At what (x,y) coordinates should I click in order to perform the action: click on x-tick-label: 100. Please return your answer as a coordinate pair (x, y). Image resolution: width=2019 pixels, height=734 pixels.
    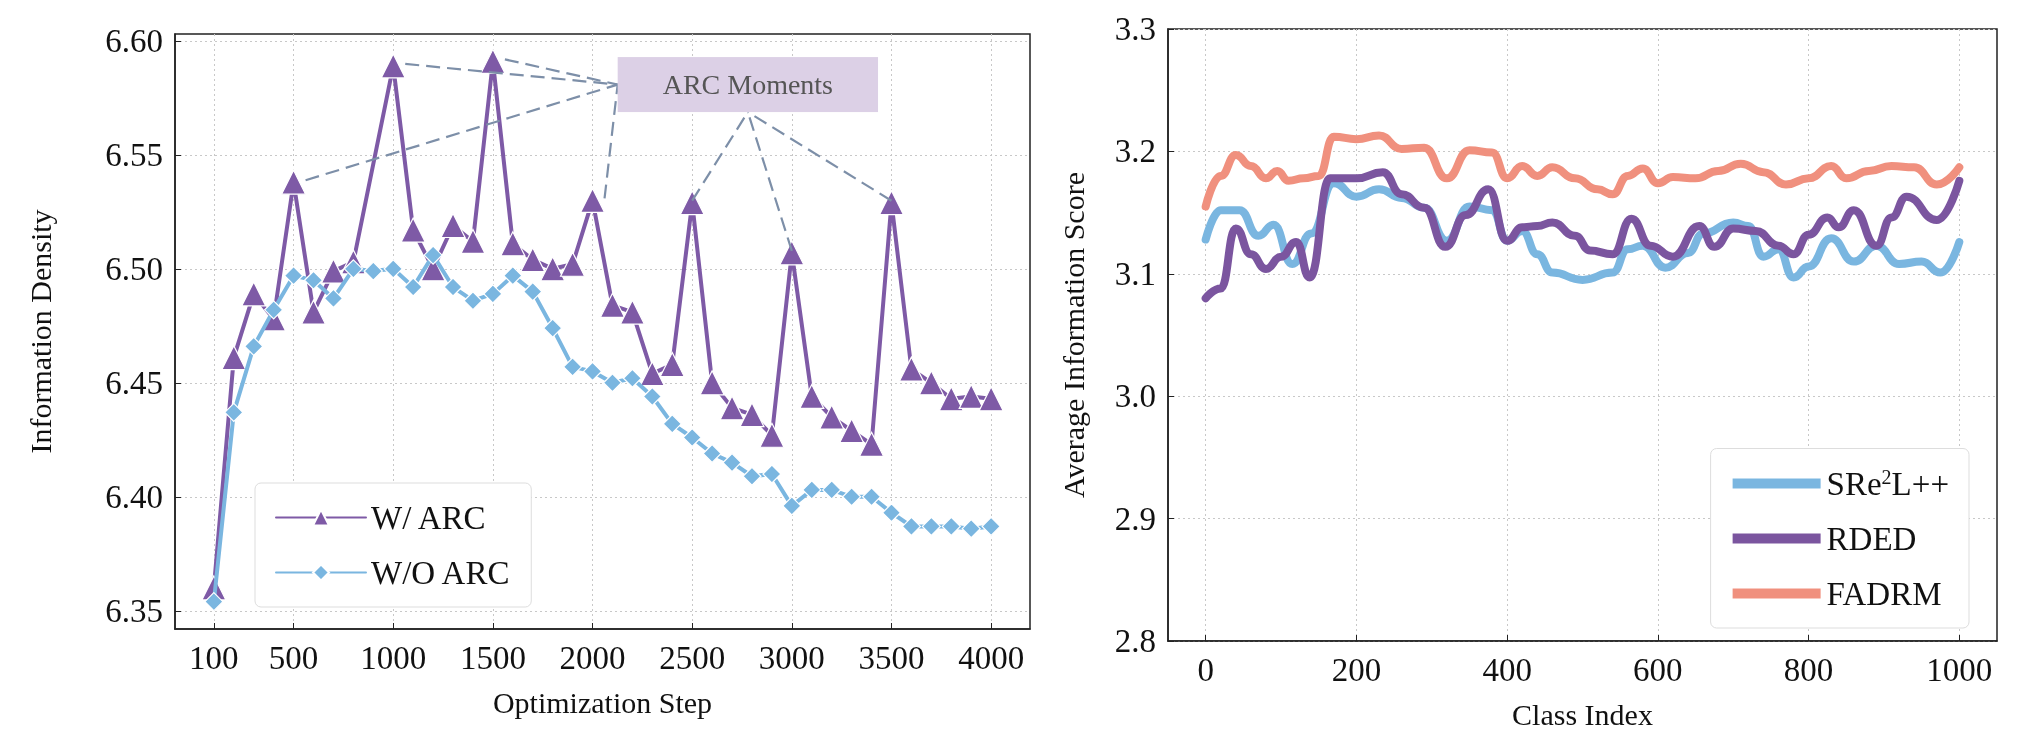
    Looking at the image, I should click on (214, 657).